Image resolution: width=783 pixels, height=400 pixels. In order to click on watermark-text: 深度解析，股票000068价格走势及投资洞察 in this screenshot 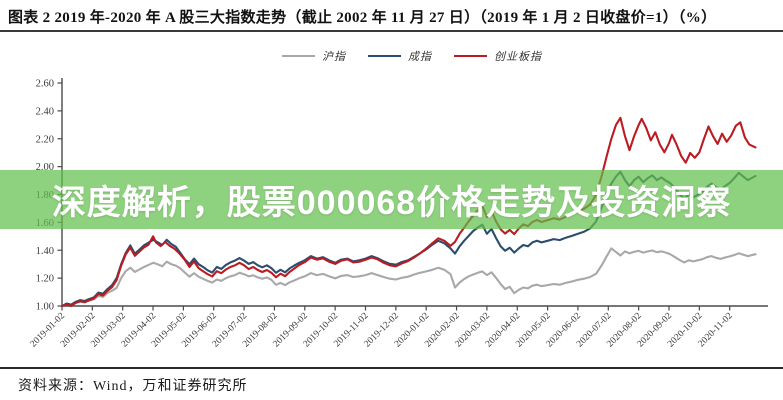, I will do `click(391, 203)`.